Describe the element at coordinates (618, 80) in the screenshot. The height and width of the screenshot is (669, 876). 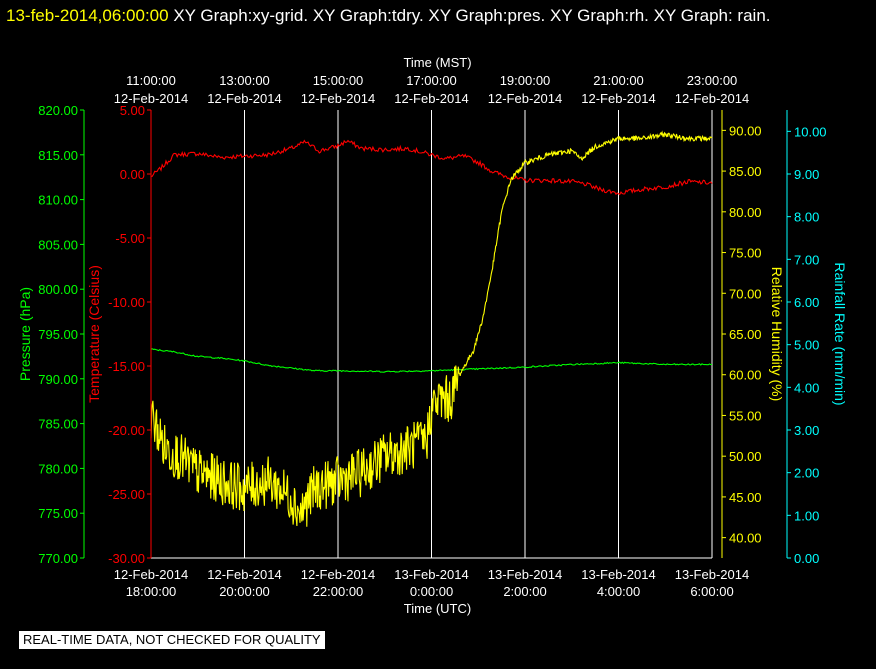
I see `top-tick-time: 21:00:00` at that location.